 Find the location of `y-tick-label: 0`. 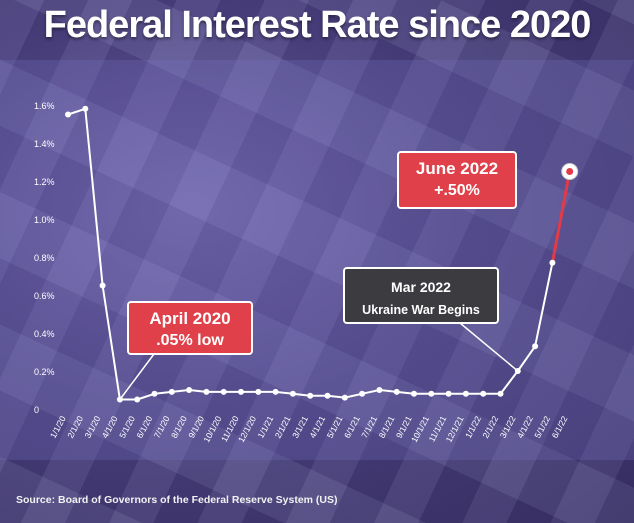

y-tick-label: 0 is located at coordinates (36, 410).